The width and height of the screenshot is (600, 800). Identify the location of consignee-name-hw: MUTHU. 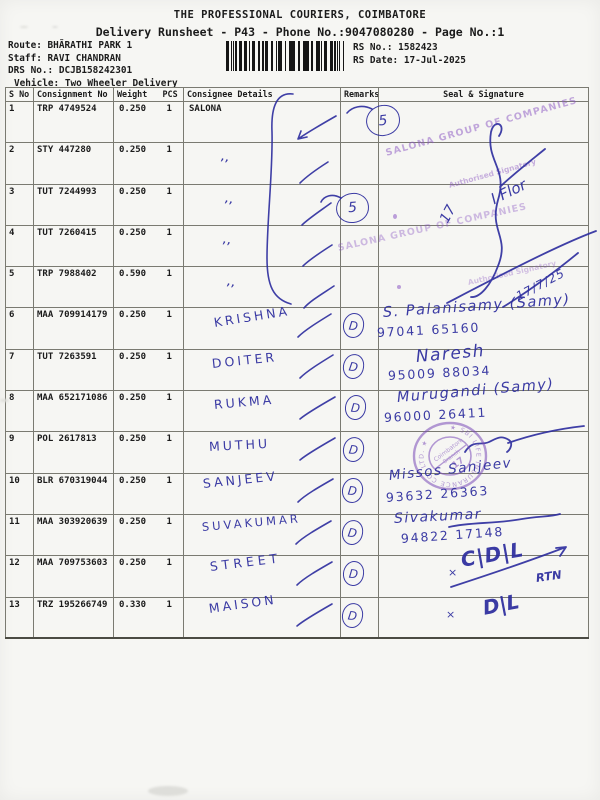
(239, 444).